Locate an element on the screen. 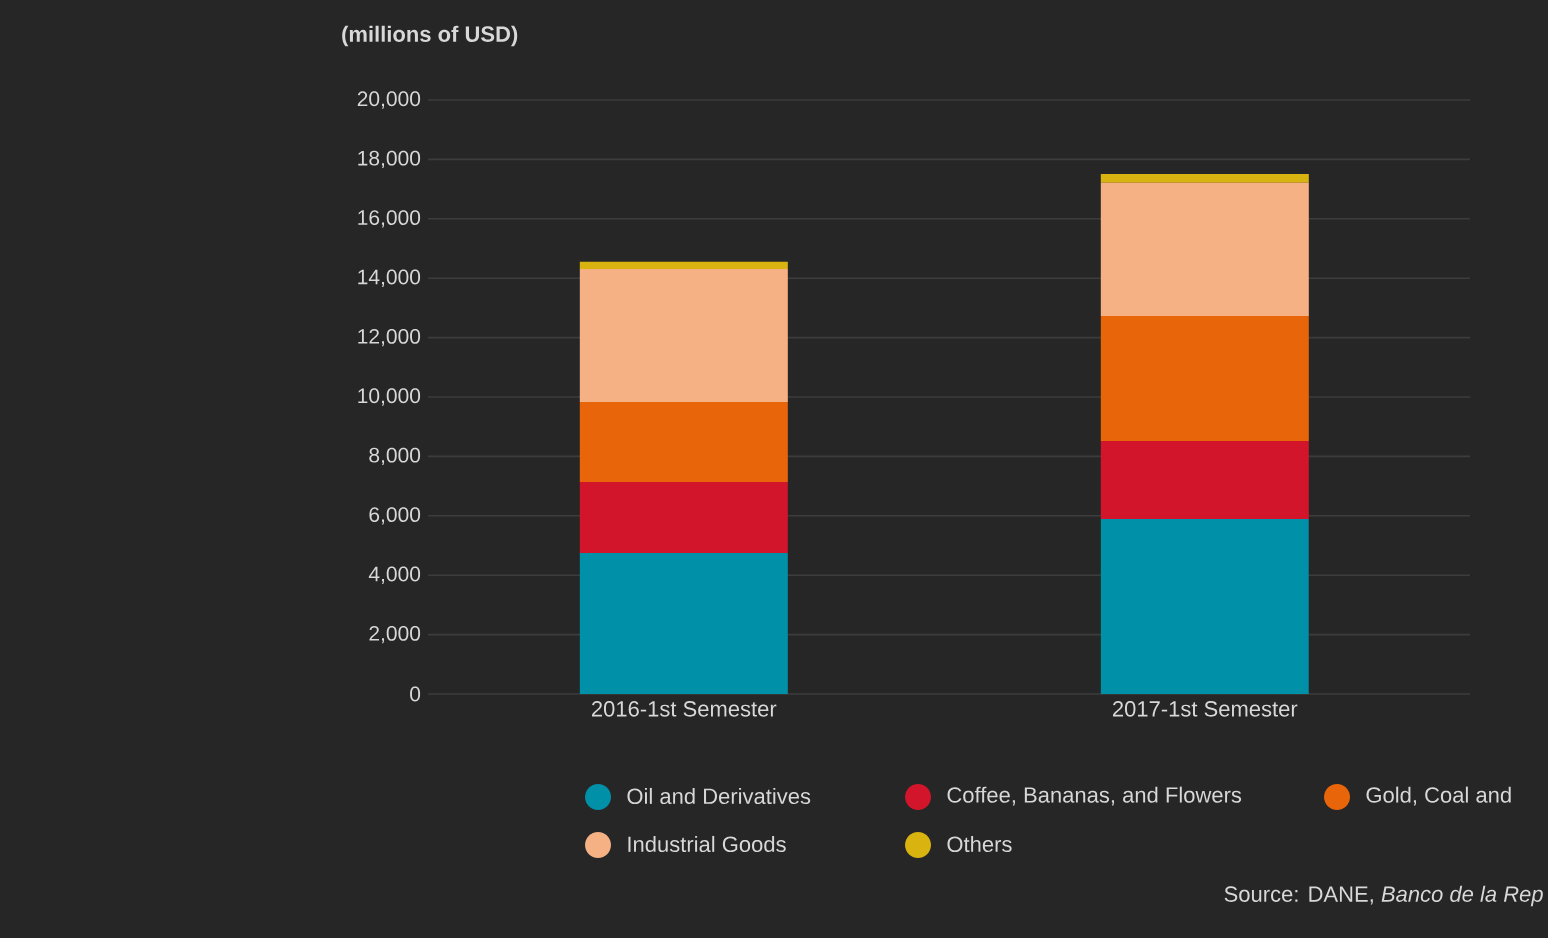 The height and width of the screenshot is (938, 1548). legend-label: Industrial Goods is located at coordinates (707, 844).